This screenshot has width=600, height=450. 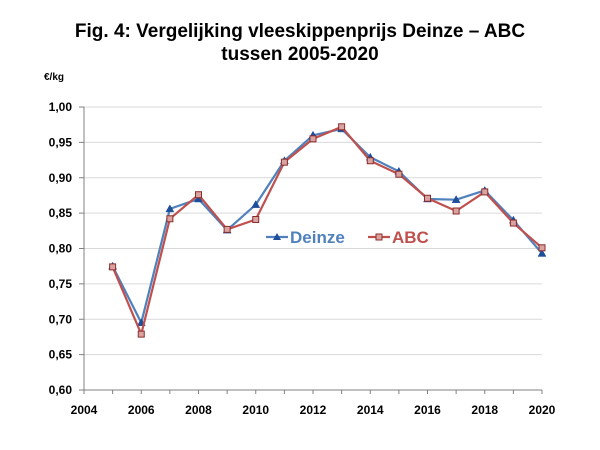 What do you see at coordinates (427, 410) in the screenshot?
I see `x-tick-label: 2016` at bounding box center [427, 410].